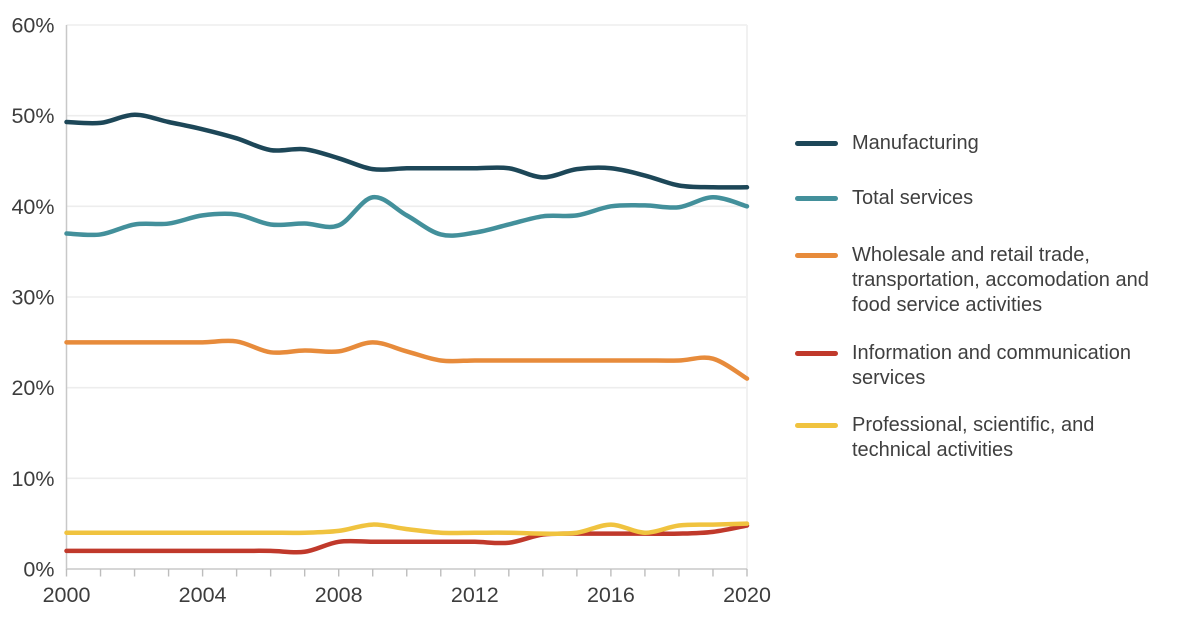 This screenshot has height=618, width=1180. Describe the element at coordinates (67, 595) in the screenshot. I see `x-axis-tick-label: 2000` at that location.